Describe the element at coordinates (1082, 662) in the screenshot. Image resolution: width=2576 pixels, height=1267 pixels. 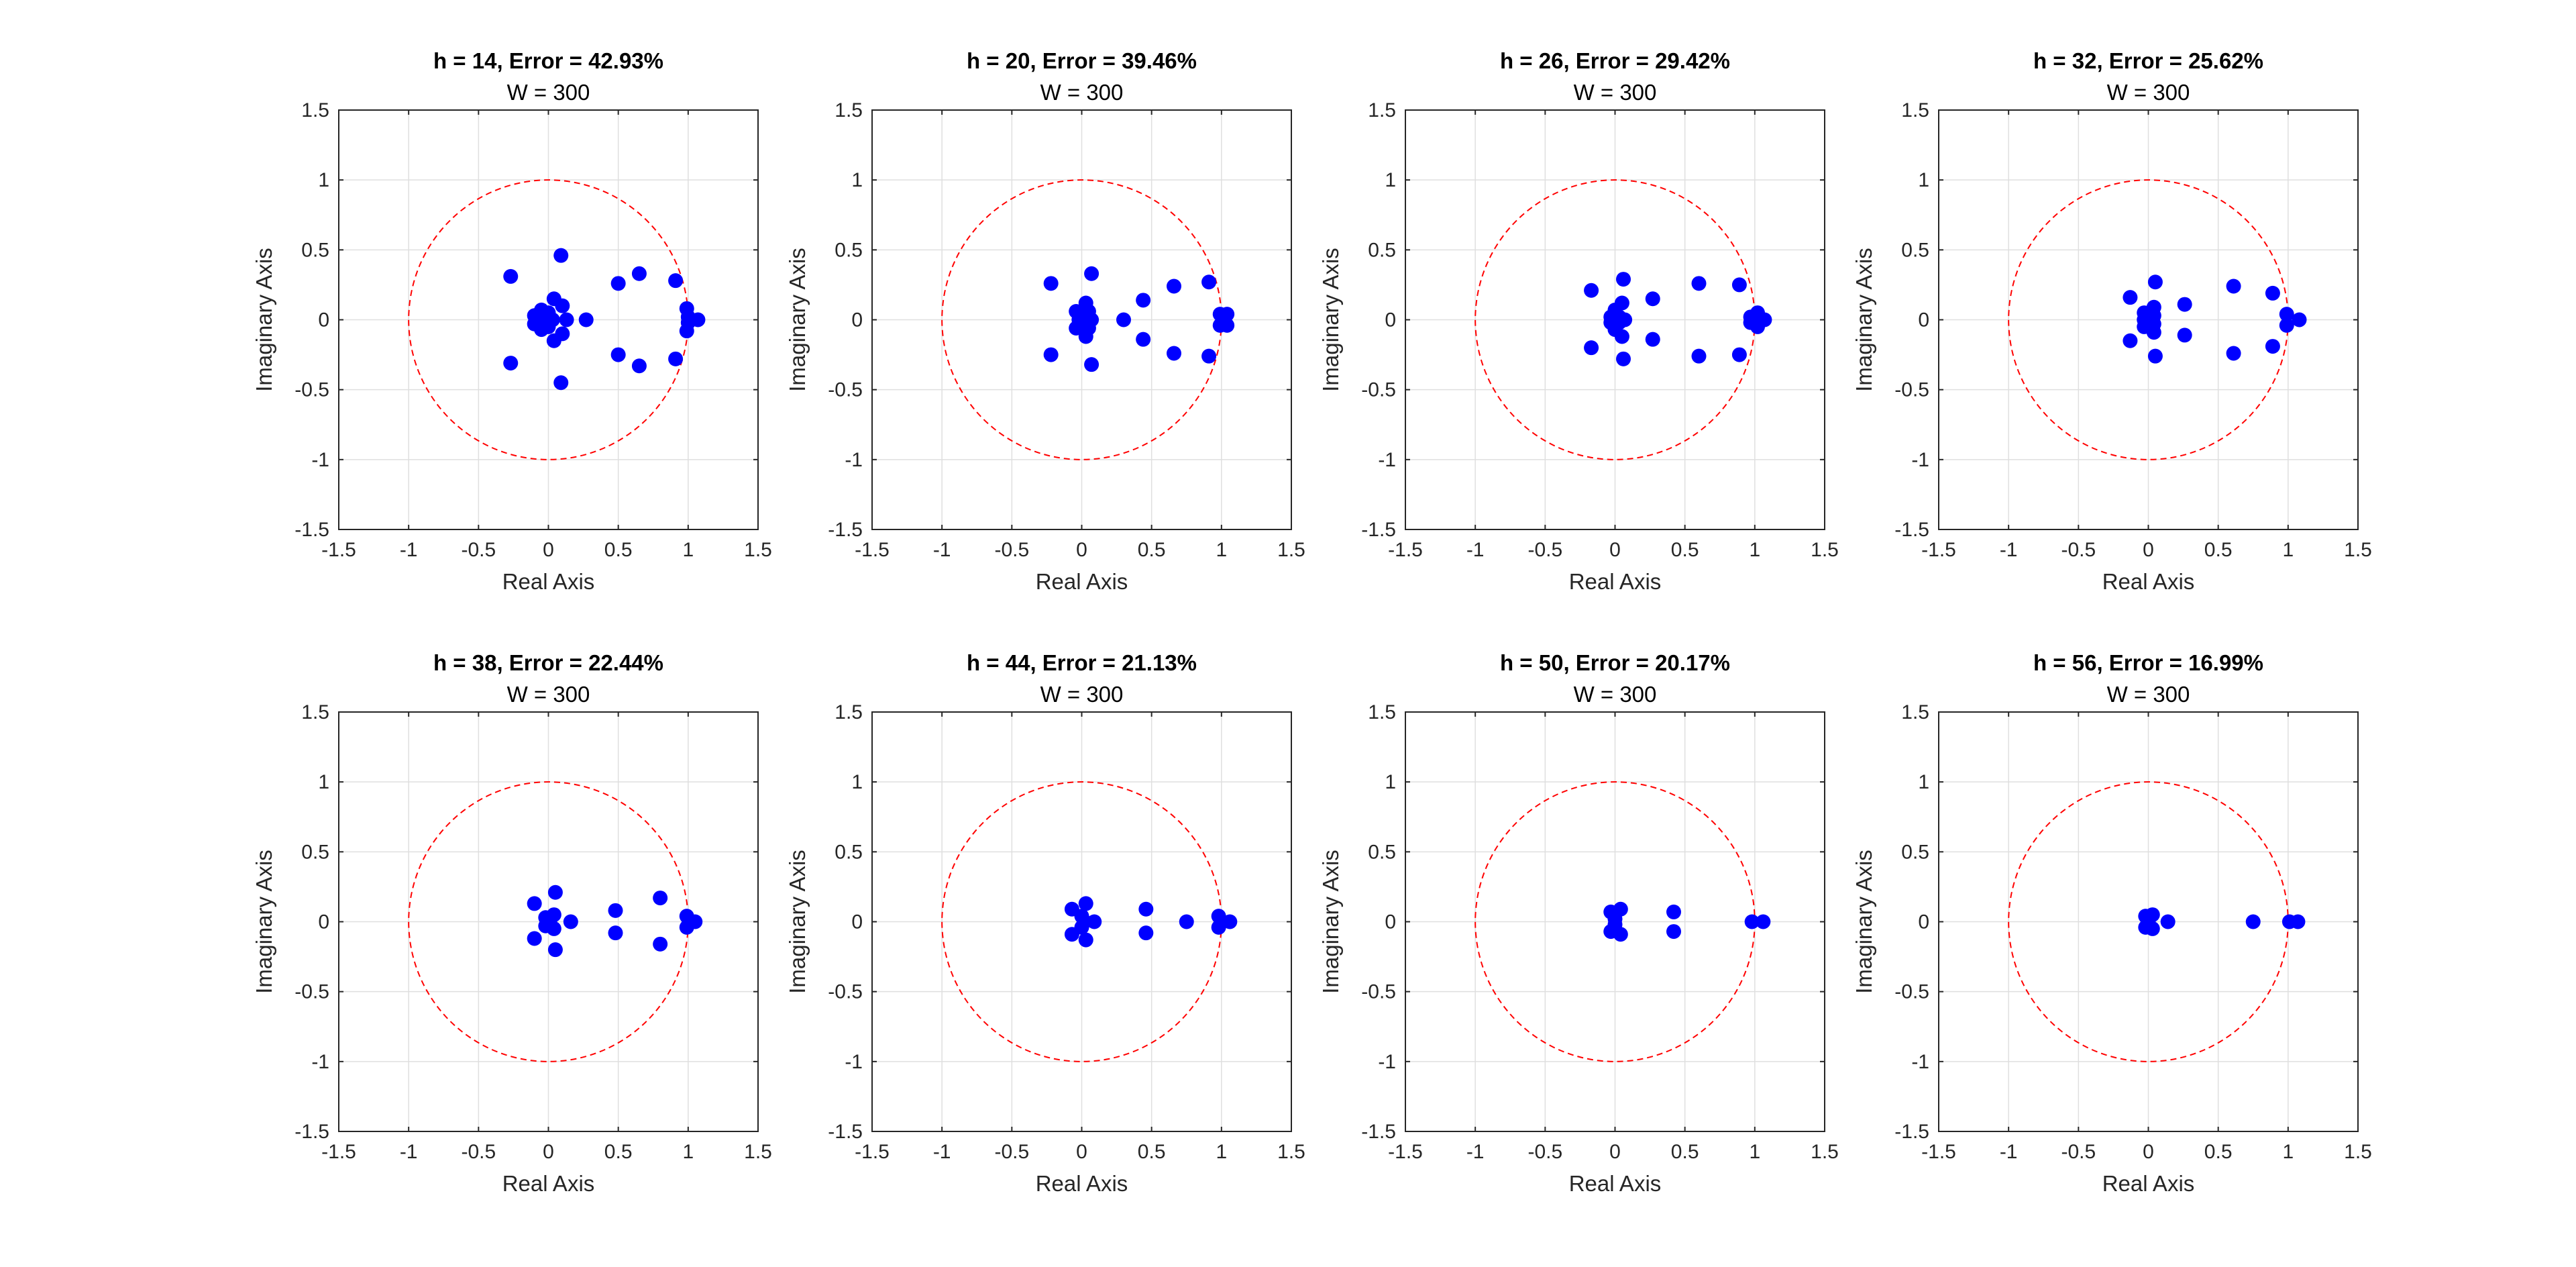
I see `chart-title: h = 44, Error = 21.13%` at that location.